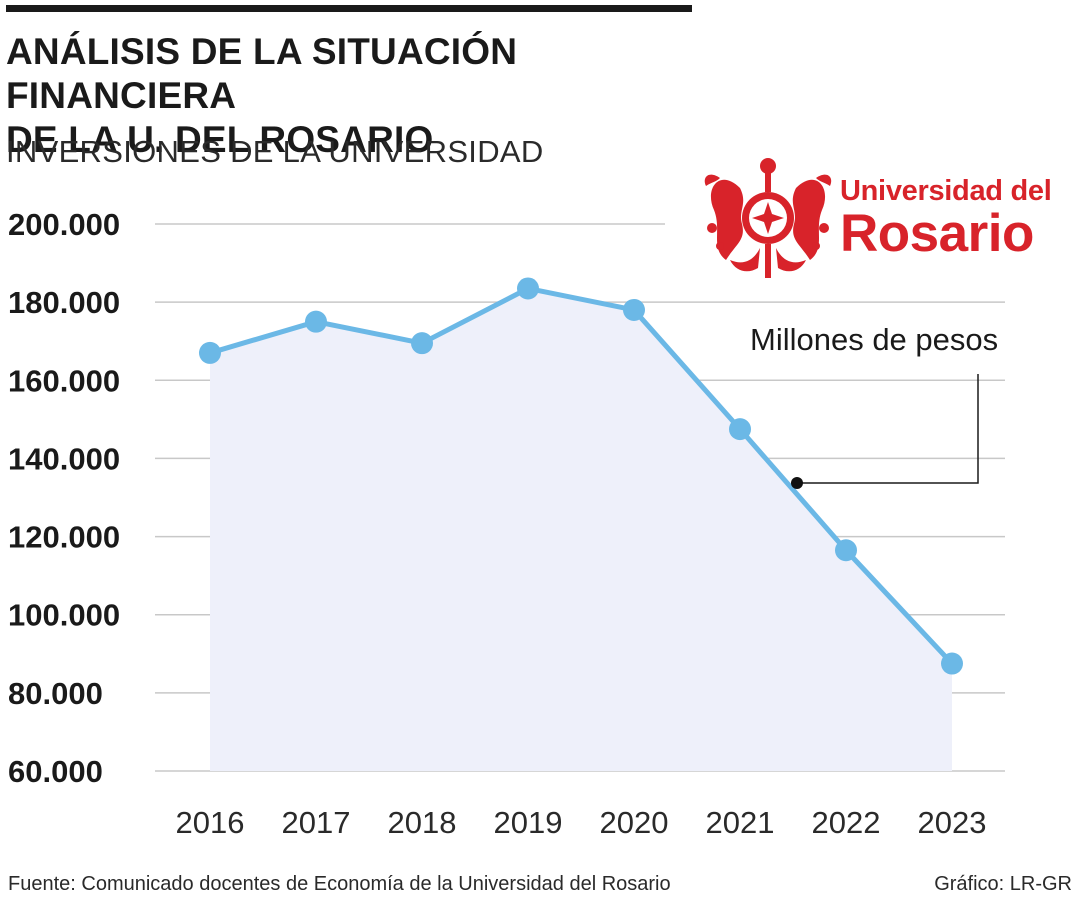  Describe the element at coordinates (316, 822) in the screenshot. I see `x-tick-label: 2017` at that location.